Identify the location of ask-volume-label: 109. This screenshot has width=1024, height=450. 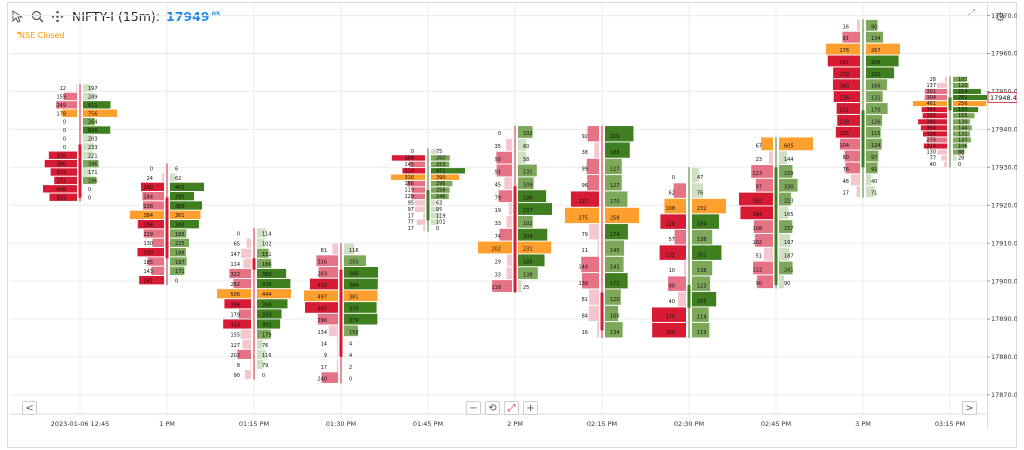
(528, 186).